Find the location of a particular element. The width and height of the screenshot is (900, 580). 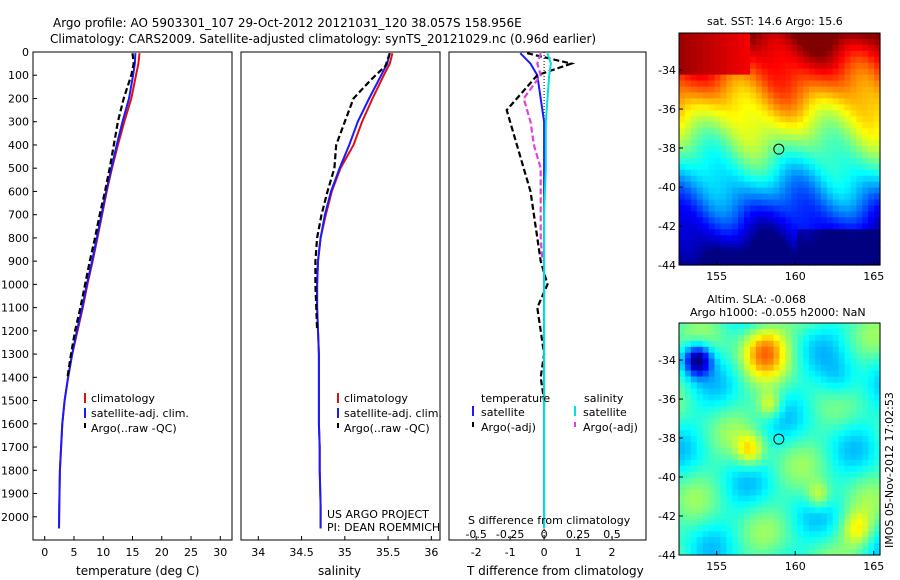

sla-map-title-1: Altim. SLA: -0.068 is located at coordinates (756, 299).